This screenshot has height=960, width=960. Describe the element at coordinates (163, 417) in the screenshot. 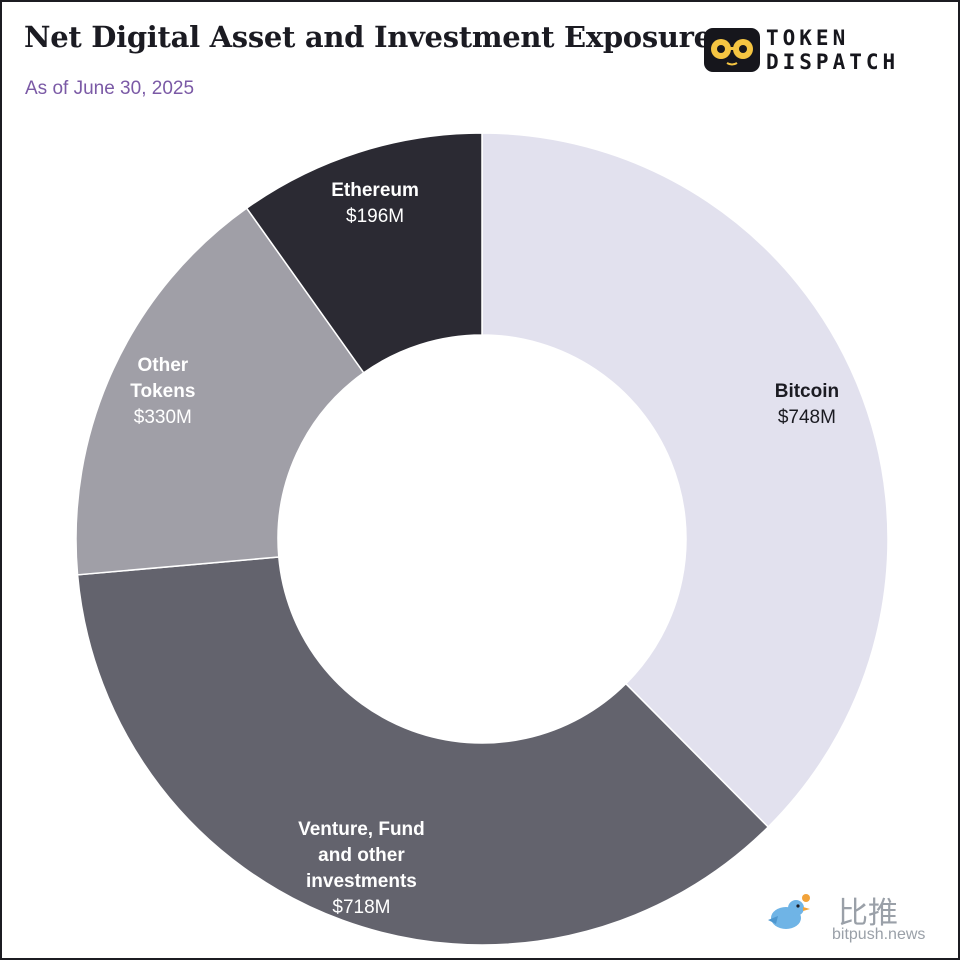

I see `slice-value-label: $330M` at that location.